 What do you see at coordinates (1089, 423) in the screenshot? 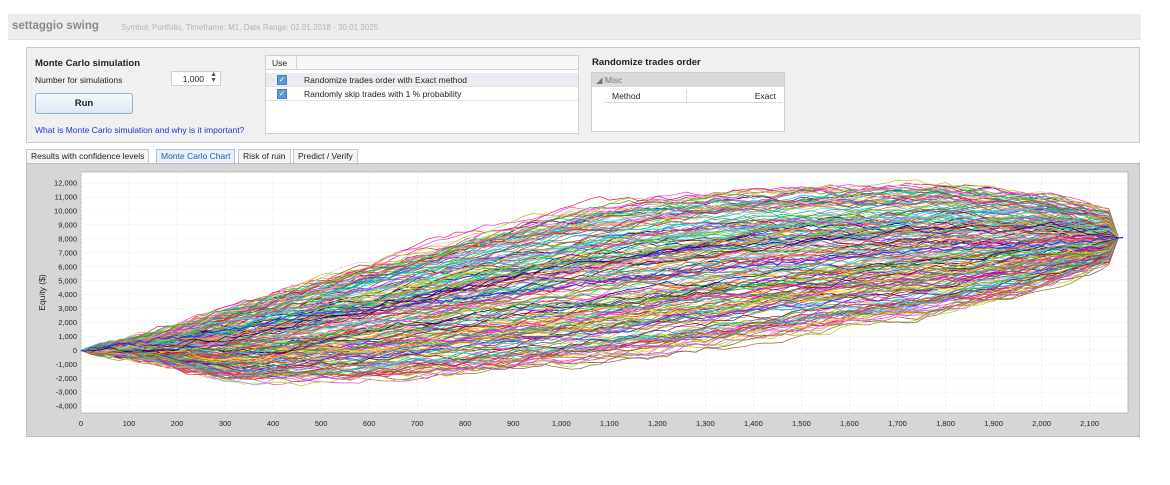
I see `x-tick-label: 2,100` at bounding box center [1089, 423].